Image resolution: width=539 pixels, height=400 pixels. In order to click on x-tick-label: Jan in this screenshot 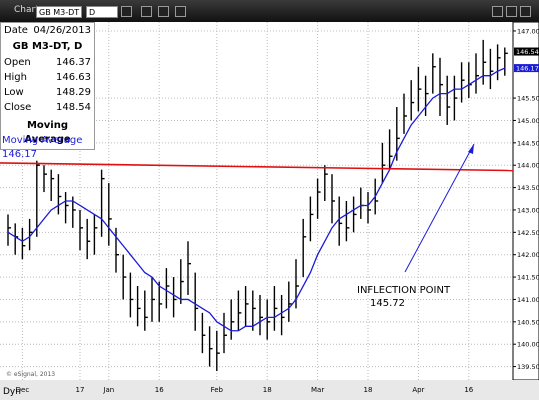, I will do `click(108, 390)`.